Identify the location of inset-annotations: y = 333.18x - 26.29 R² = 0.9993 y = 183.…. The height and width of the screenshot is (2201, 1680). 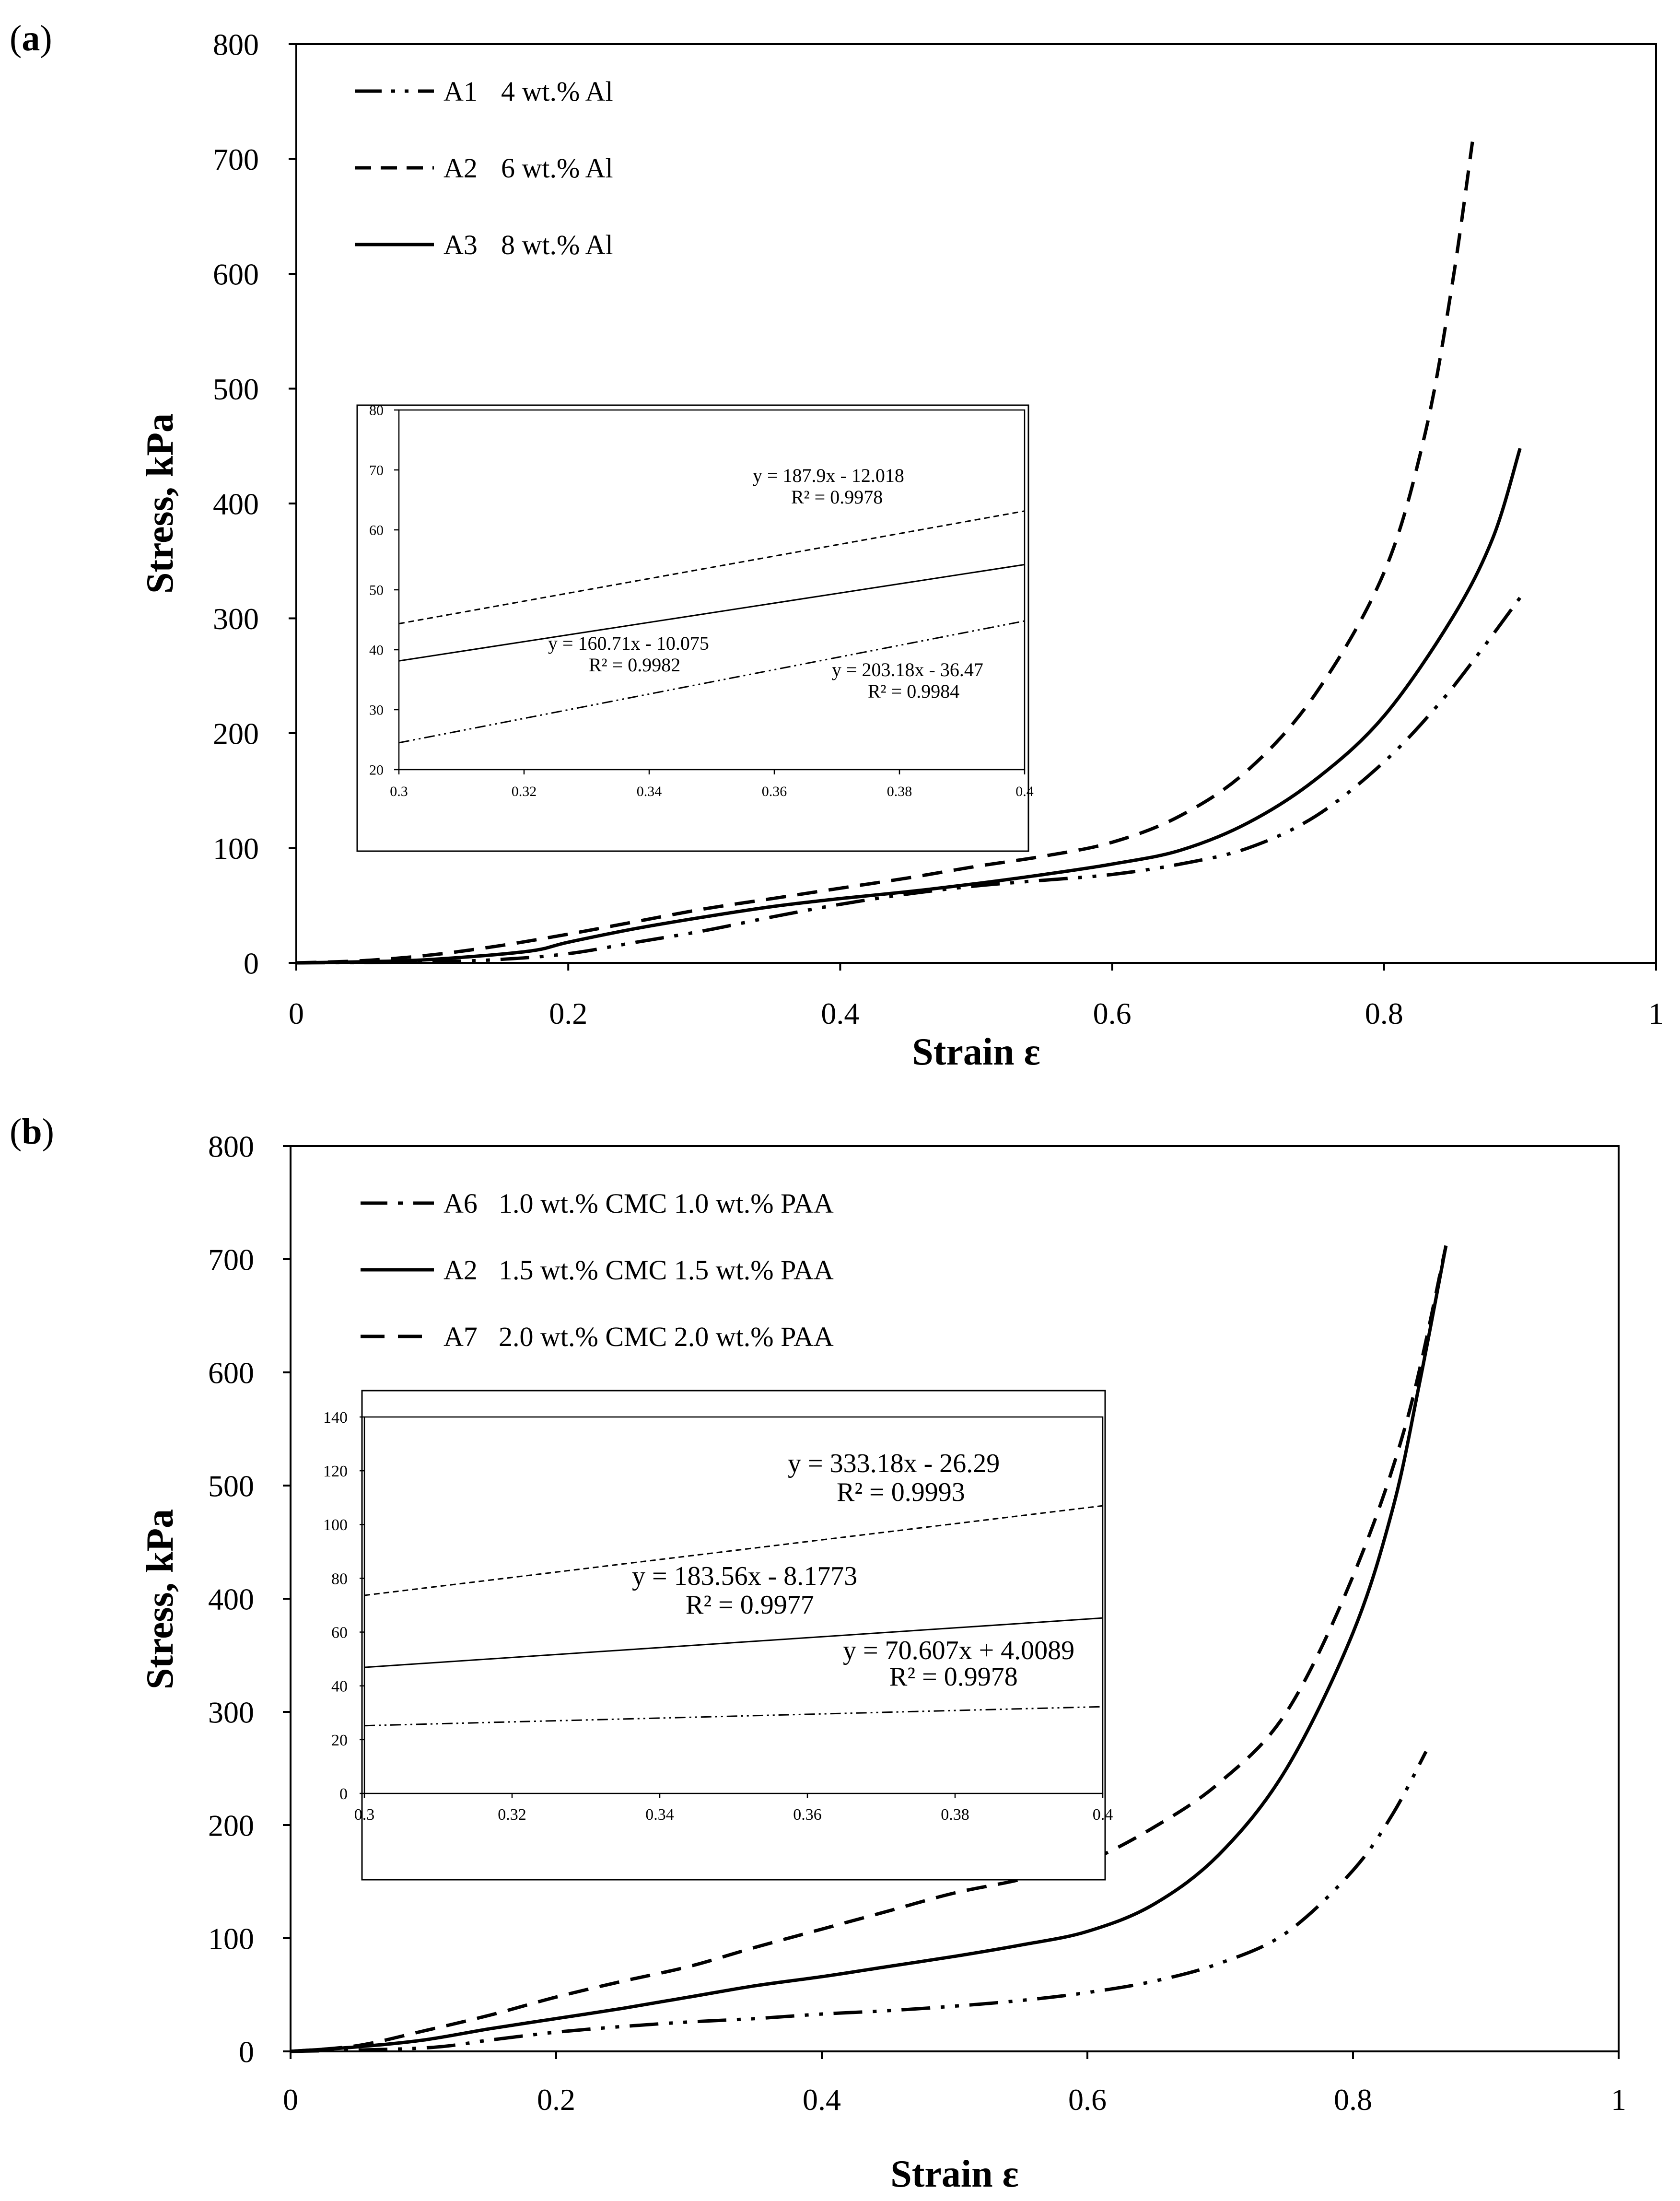
(853, 1570).